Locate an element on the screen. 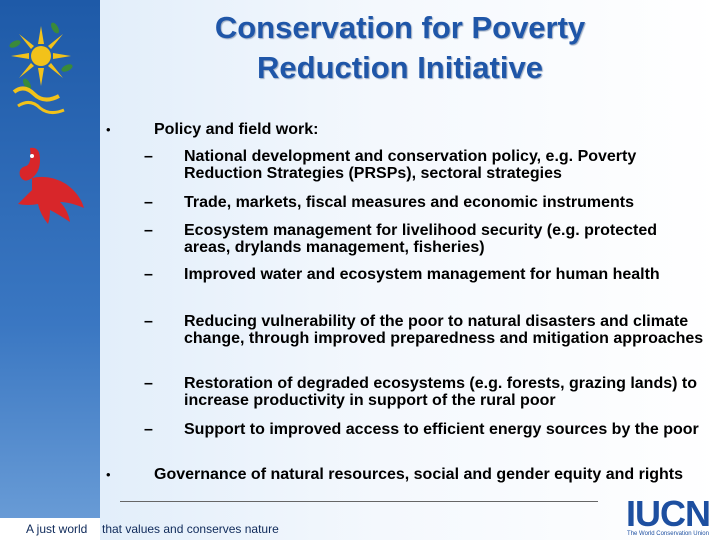 Image resolution: width=720 pixels, height=540 pixels. bullet-policy-field-work: Policy and field work: is located at coordinates (236, 129).